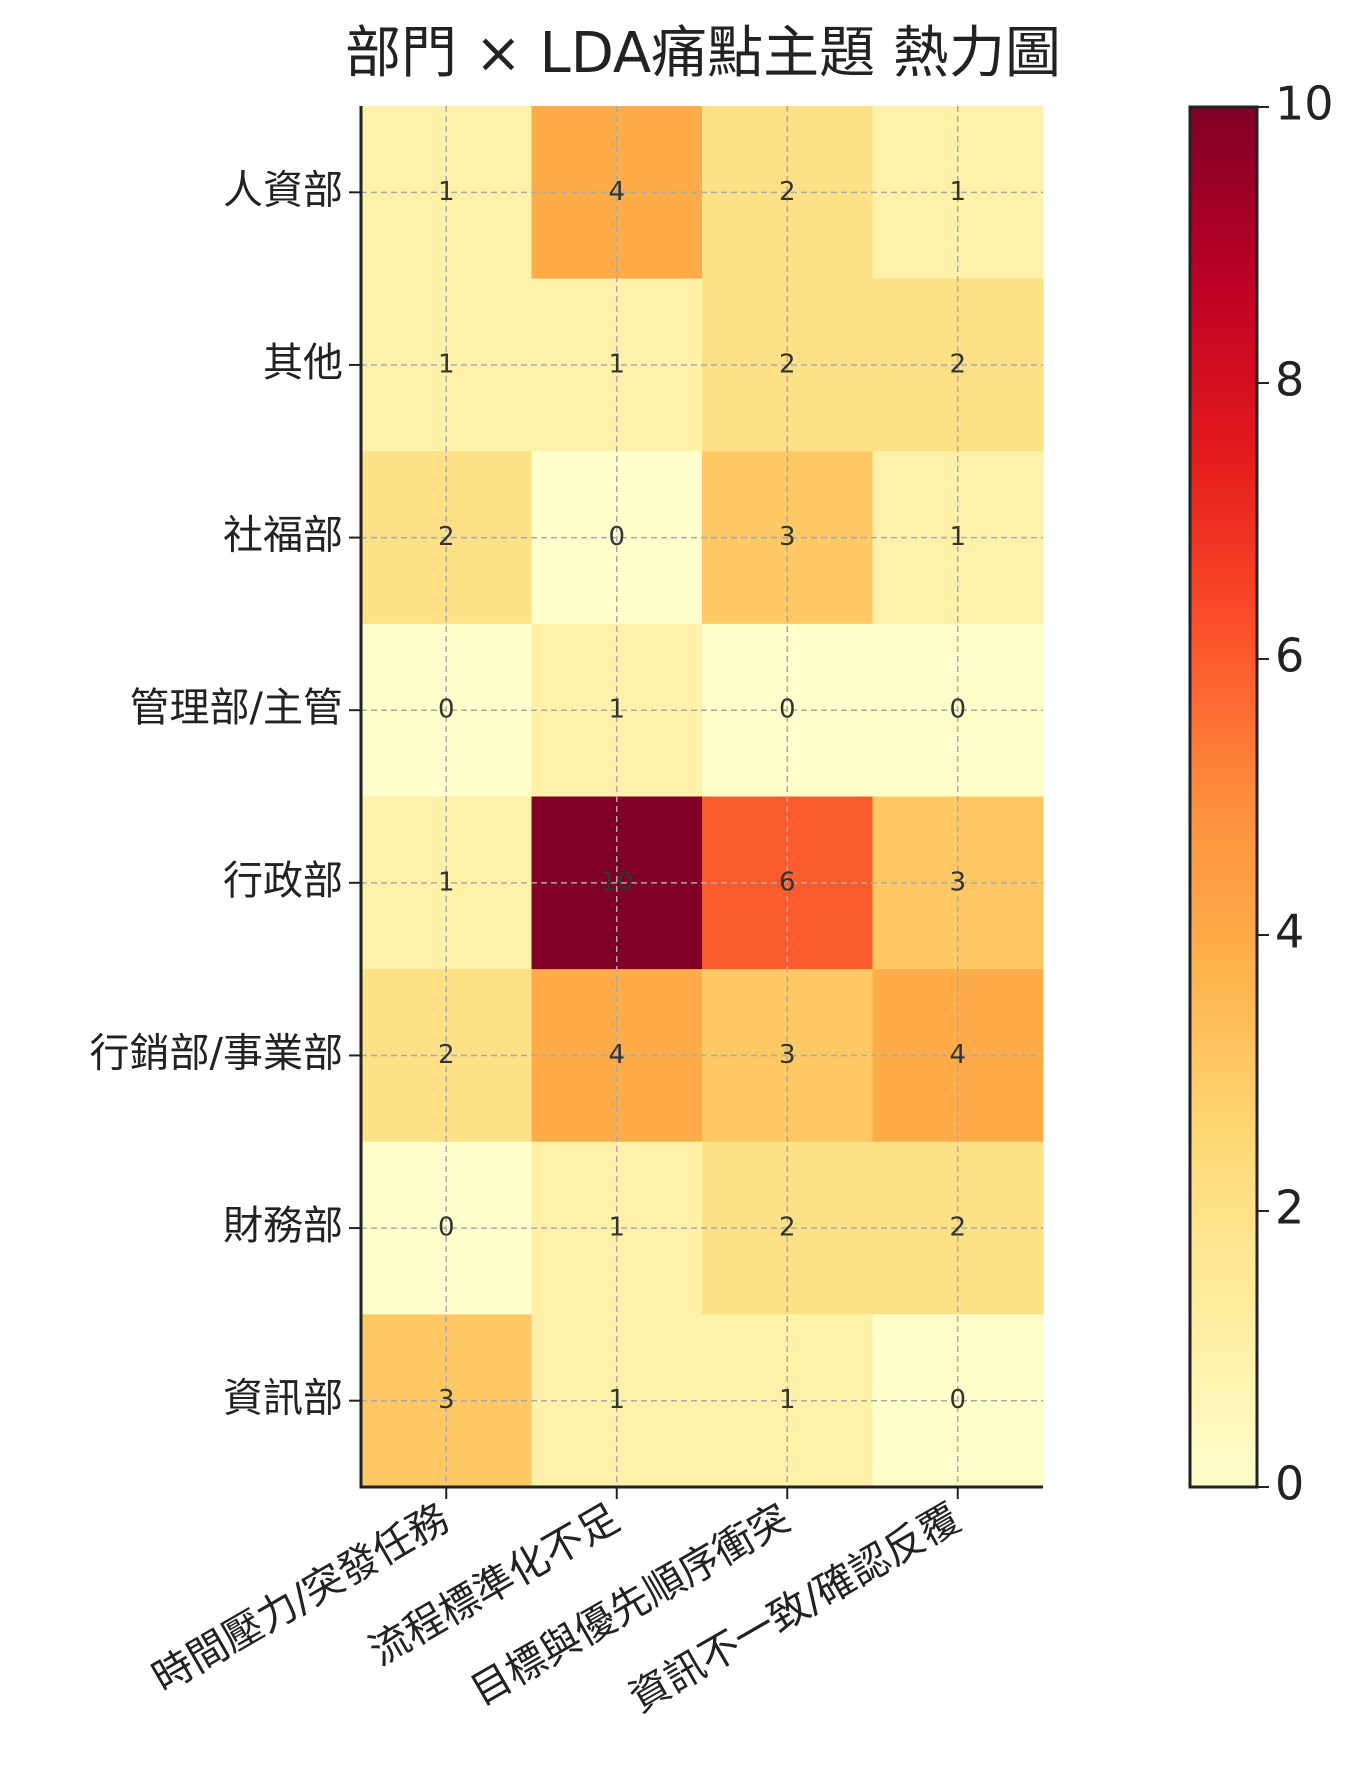 The image size is (1369, 1773). I want to click on y-tick-label: 其他, so click(303, 363).